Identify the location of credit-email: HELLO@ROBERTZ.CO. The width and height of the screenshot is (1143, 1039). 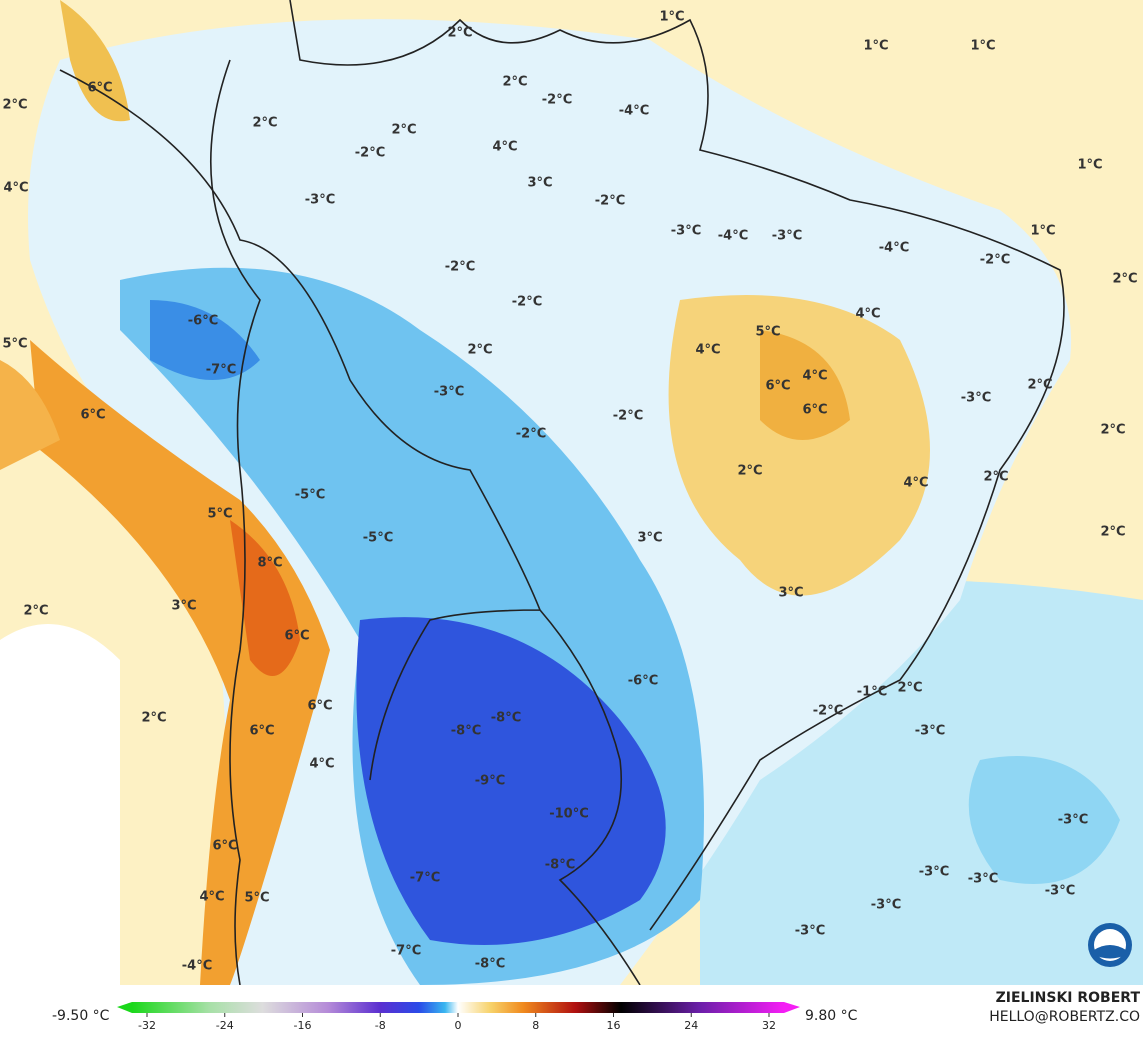
(1064, 1017).